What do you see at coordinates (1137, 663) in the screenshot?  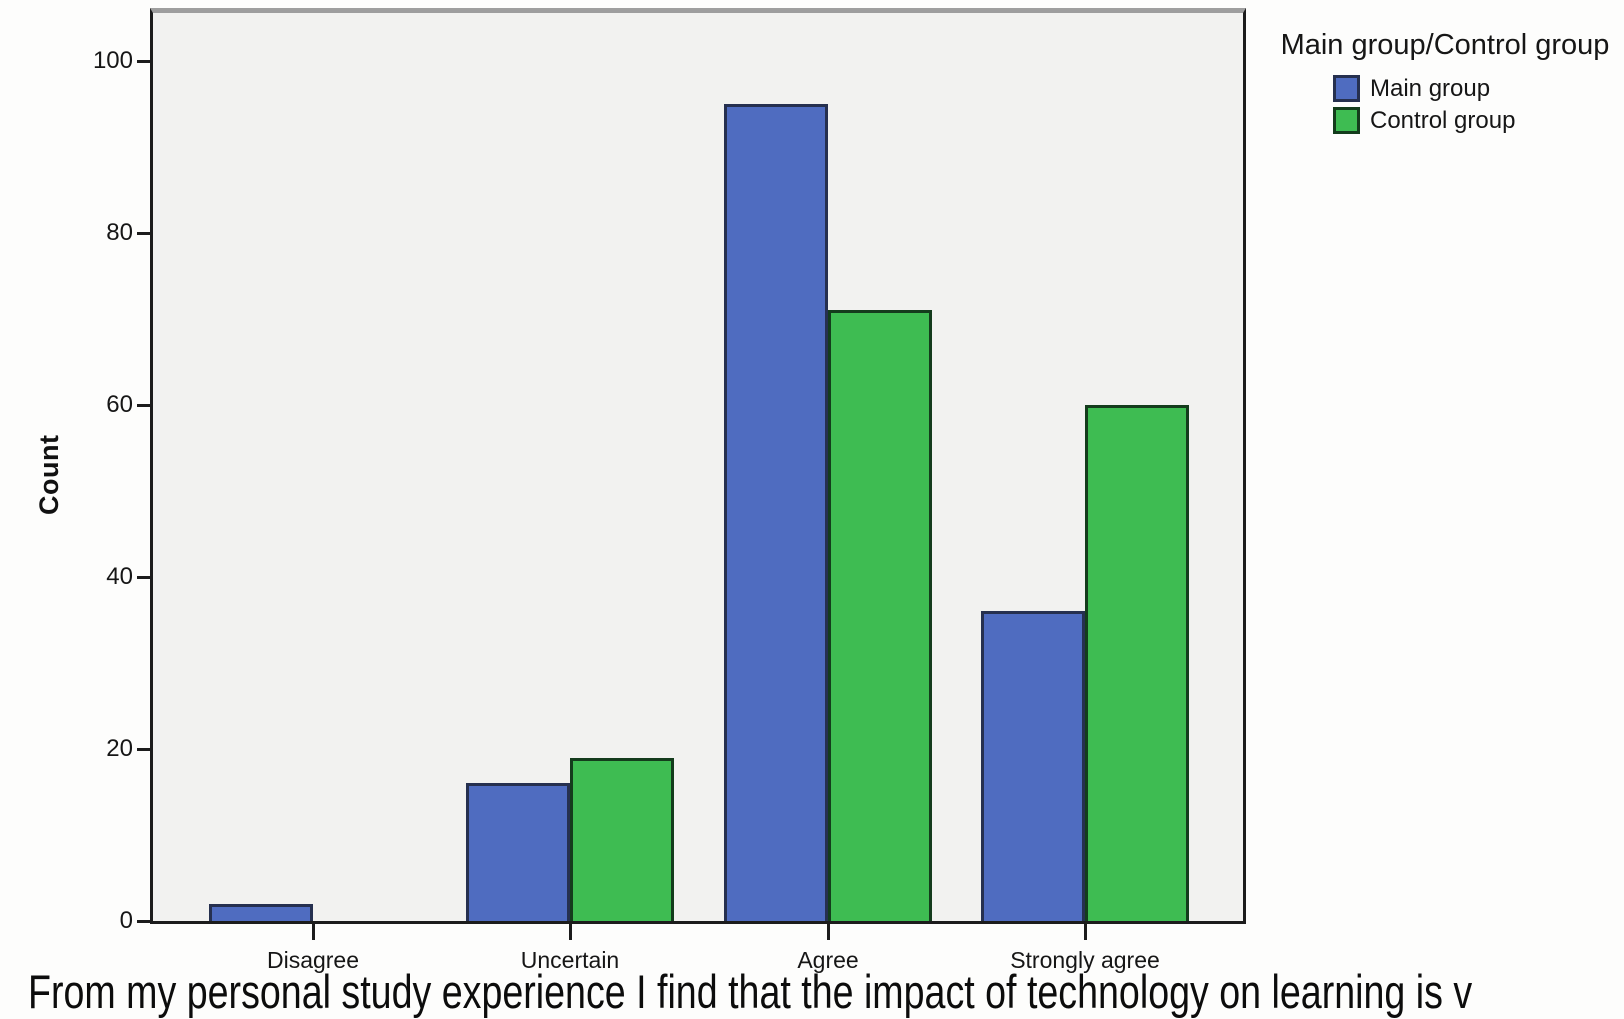 I see `bar-control-group-strongly-agree` at bounding box center [1137, 663].